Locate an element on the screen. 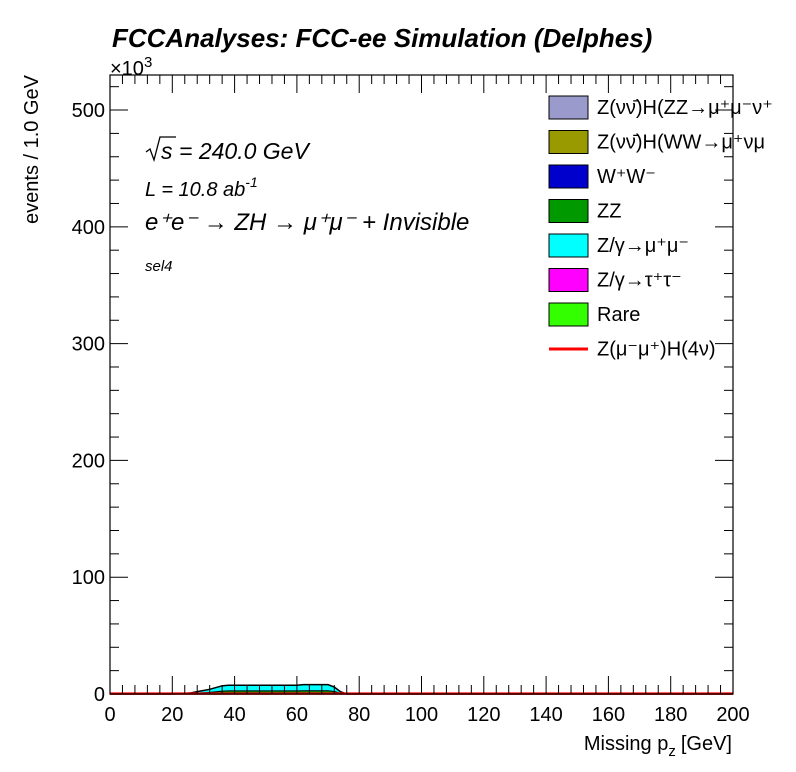  sqrt-s-annotation: s = 240.0 GeV is located at coordinates (228, 150).